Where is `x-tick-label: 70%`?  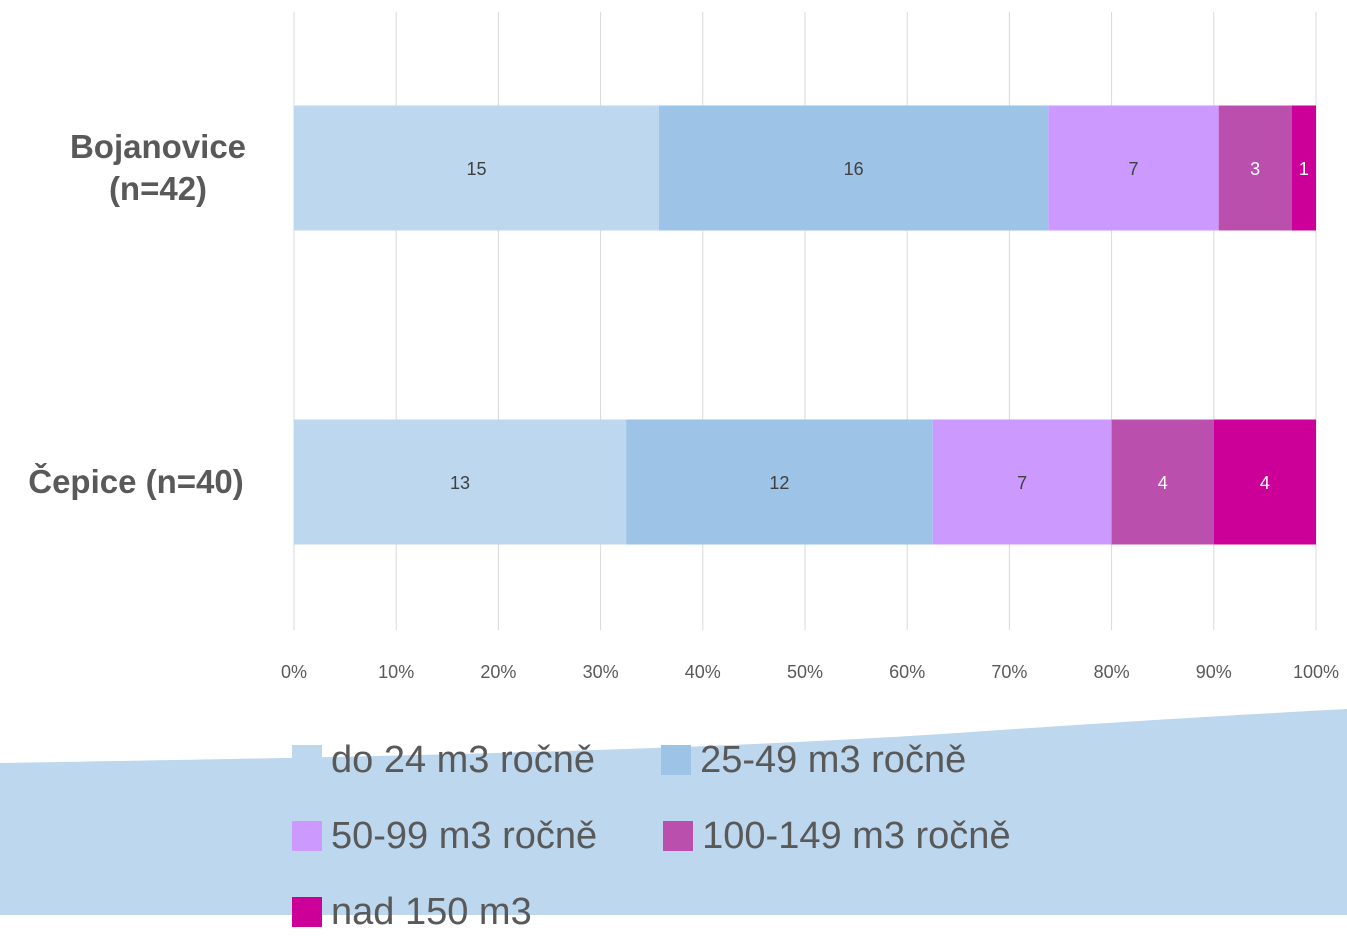
x-tick-label: 70% is located at coordinates (1009, 672).